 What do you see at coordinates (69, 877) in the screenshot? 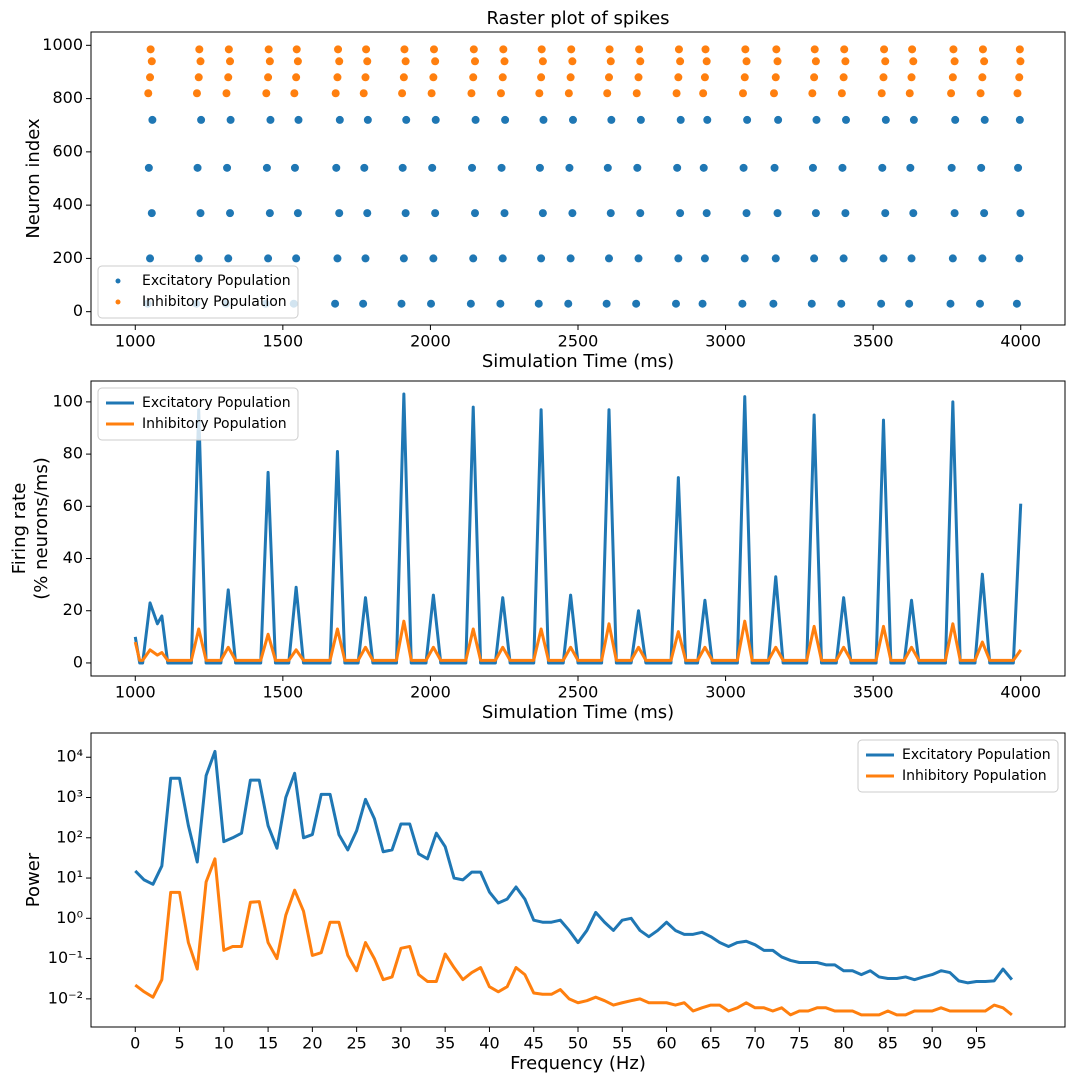
I see `y-tick-label: 10¹` at bounding box center [69, 877].